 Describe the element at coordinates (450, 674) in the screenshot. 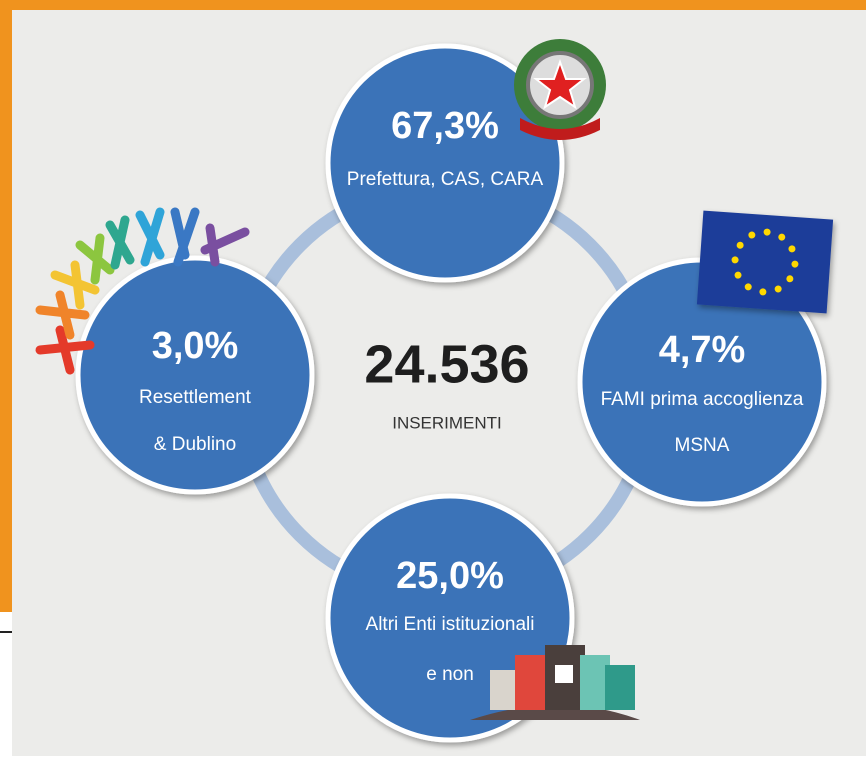

I see `node-label: e non` at that location.